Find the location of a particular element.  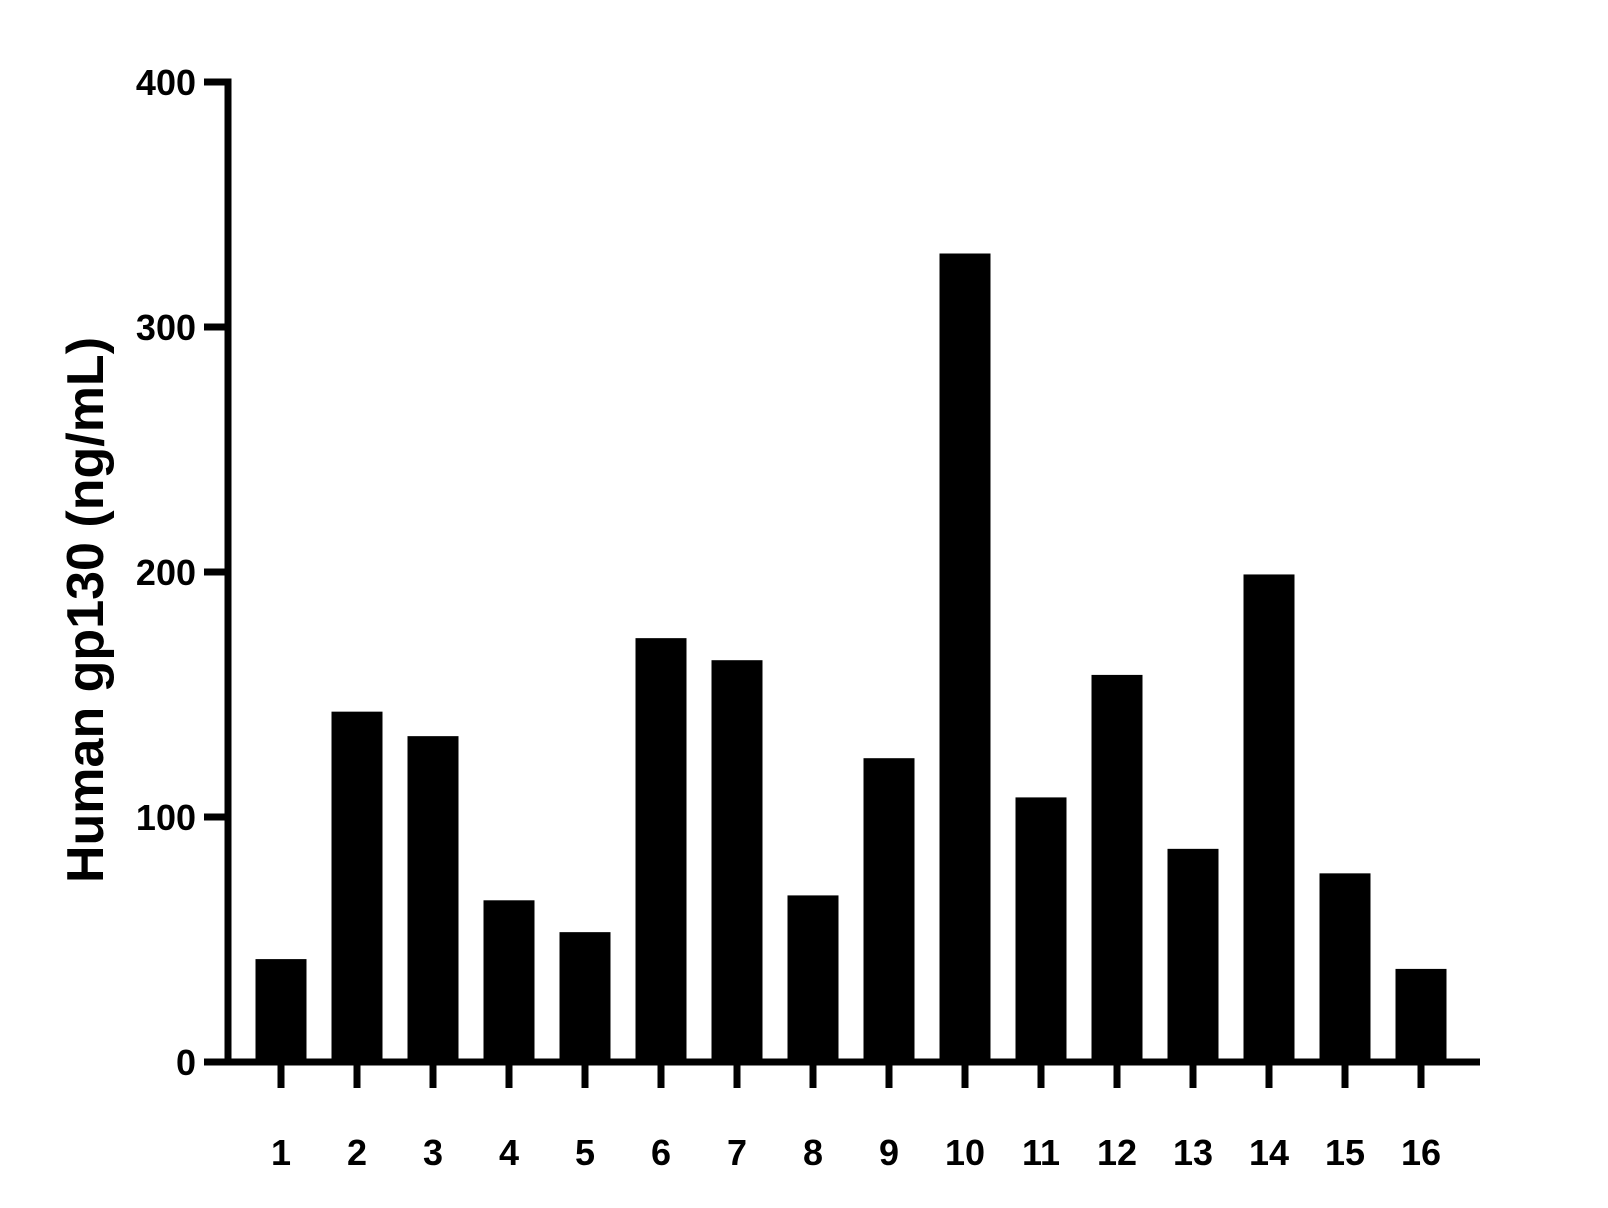

x-tick-label: 4 is located at coordinates (509, 1152).